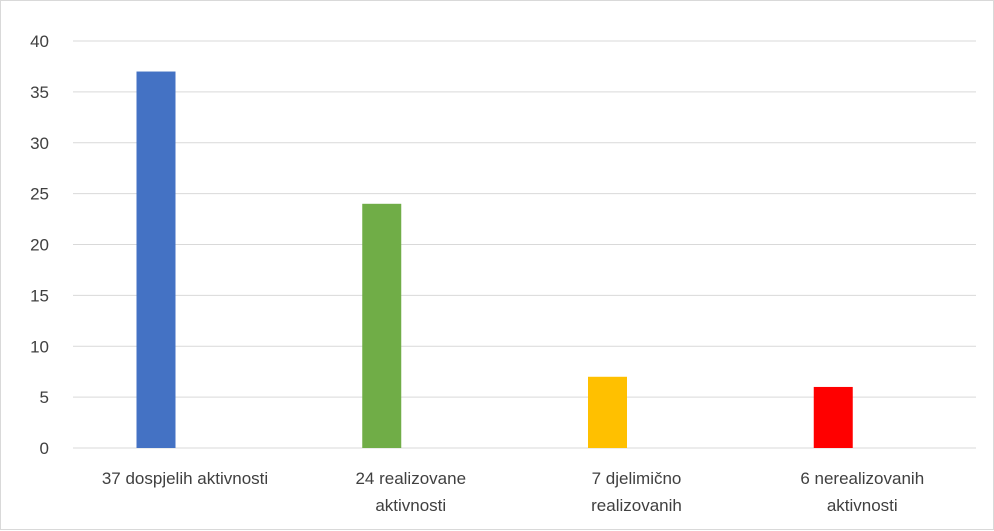 The height and width of the screenshot is (531, 994). I want to click on x-category-label-line: realizovanih, so click(636, 505).